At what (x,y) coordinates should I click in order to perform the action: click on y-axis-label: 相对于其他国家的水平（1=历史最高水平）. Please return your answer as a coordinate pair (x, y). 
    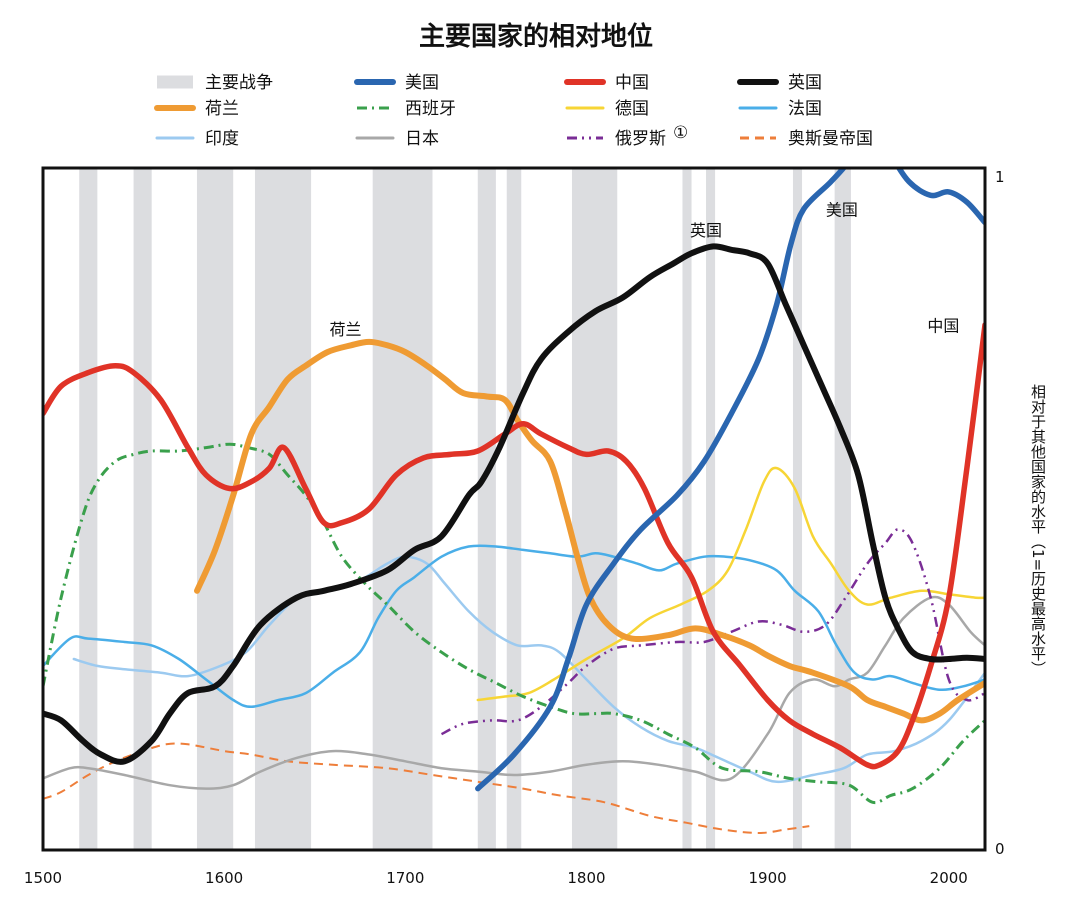
    Looking at the image, I should click on (1038, 530).